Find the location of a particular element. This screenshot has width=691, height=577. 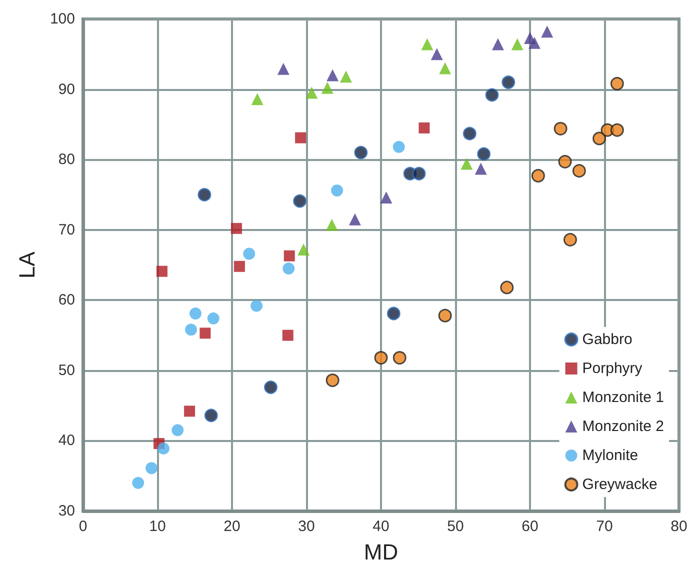

legend-label: Monzonite 2 is located at coordinates (623, 426).